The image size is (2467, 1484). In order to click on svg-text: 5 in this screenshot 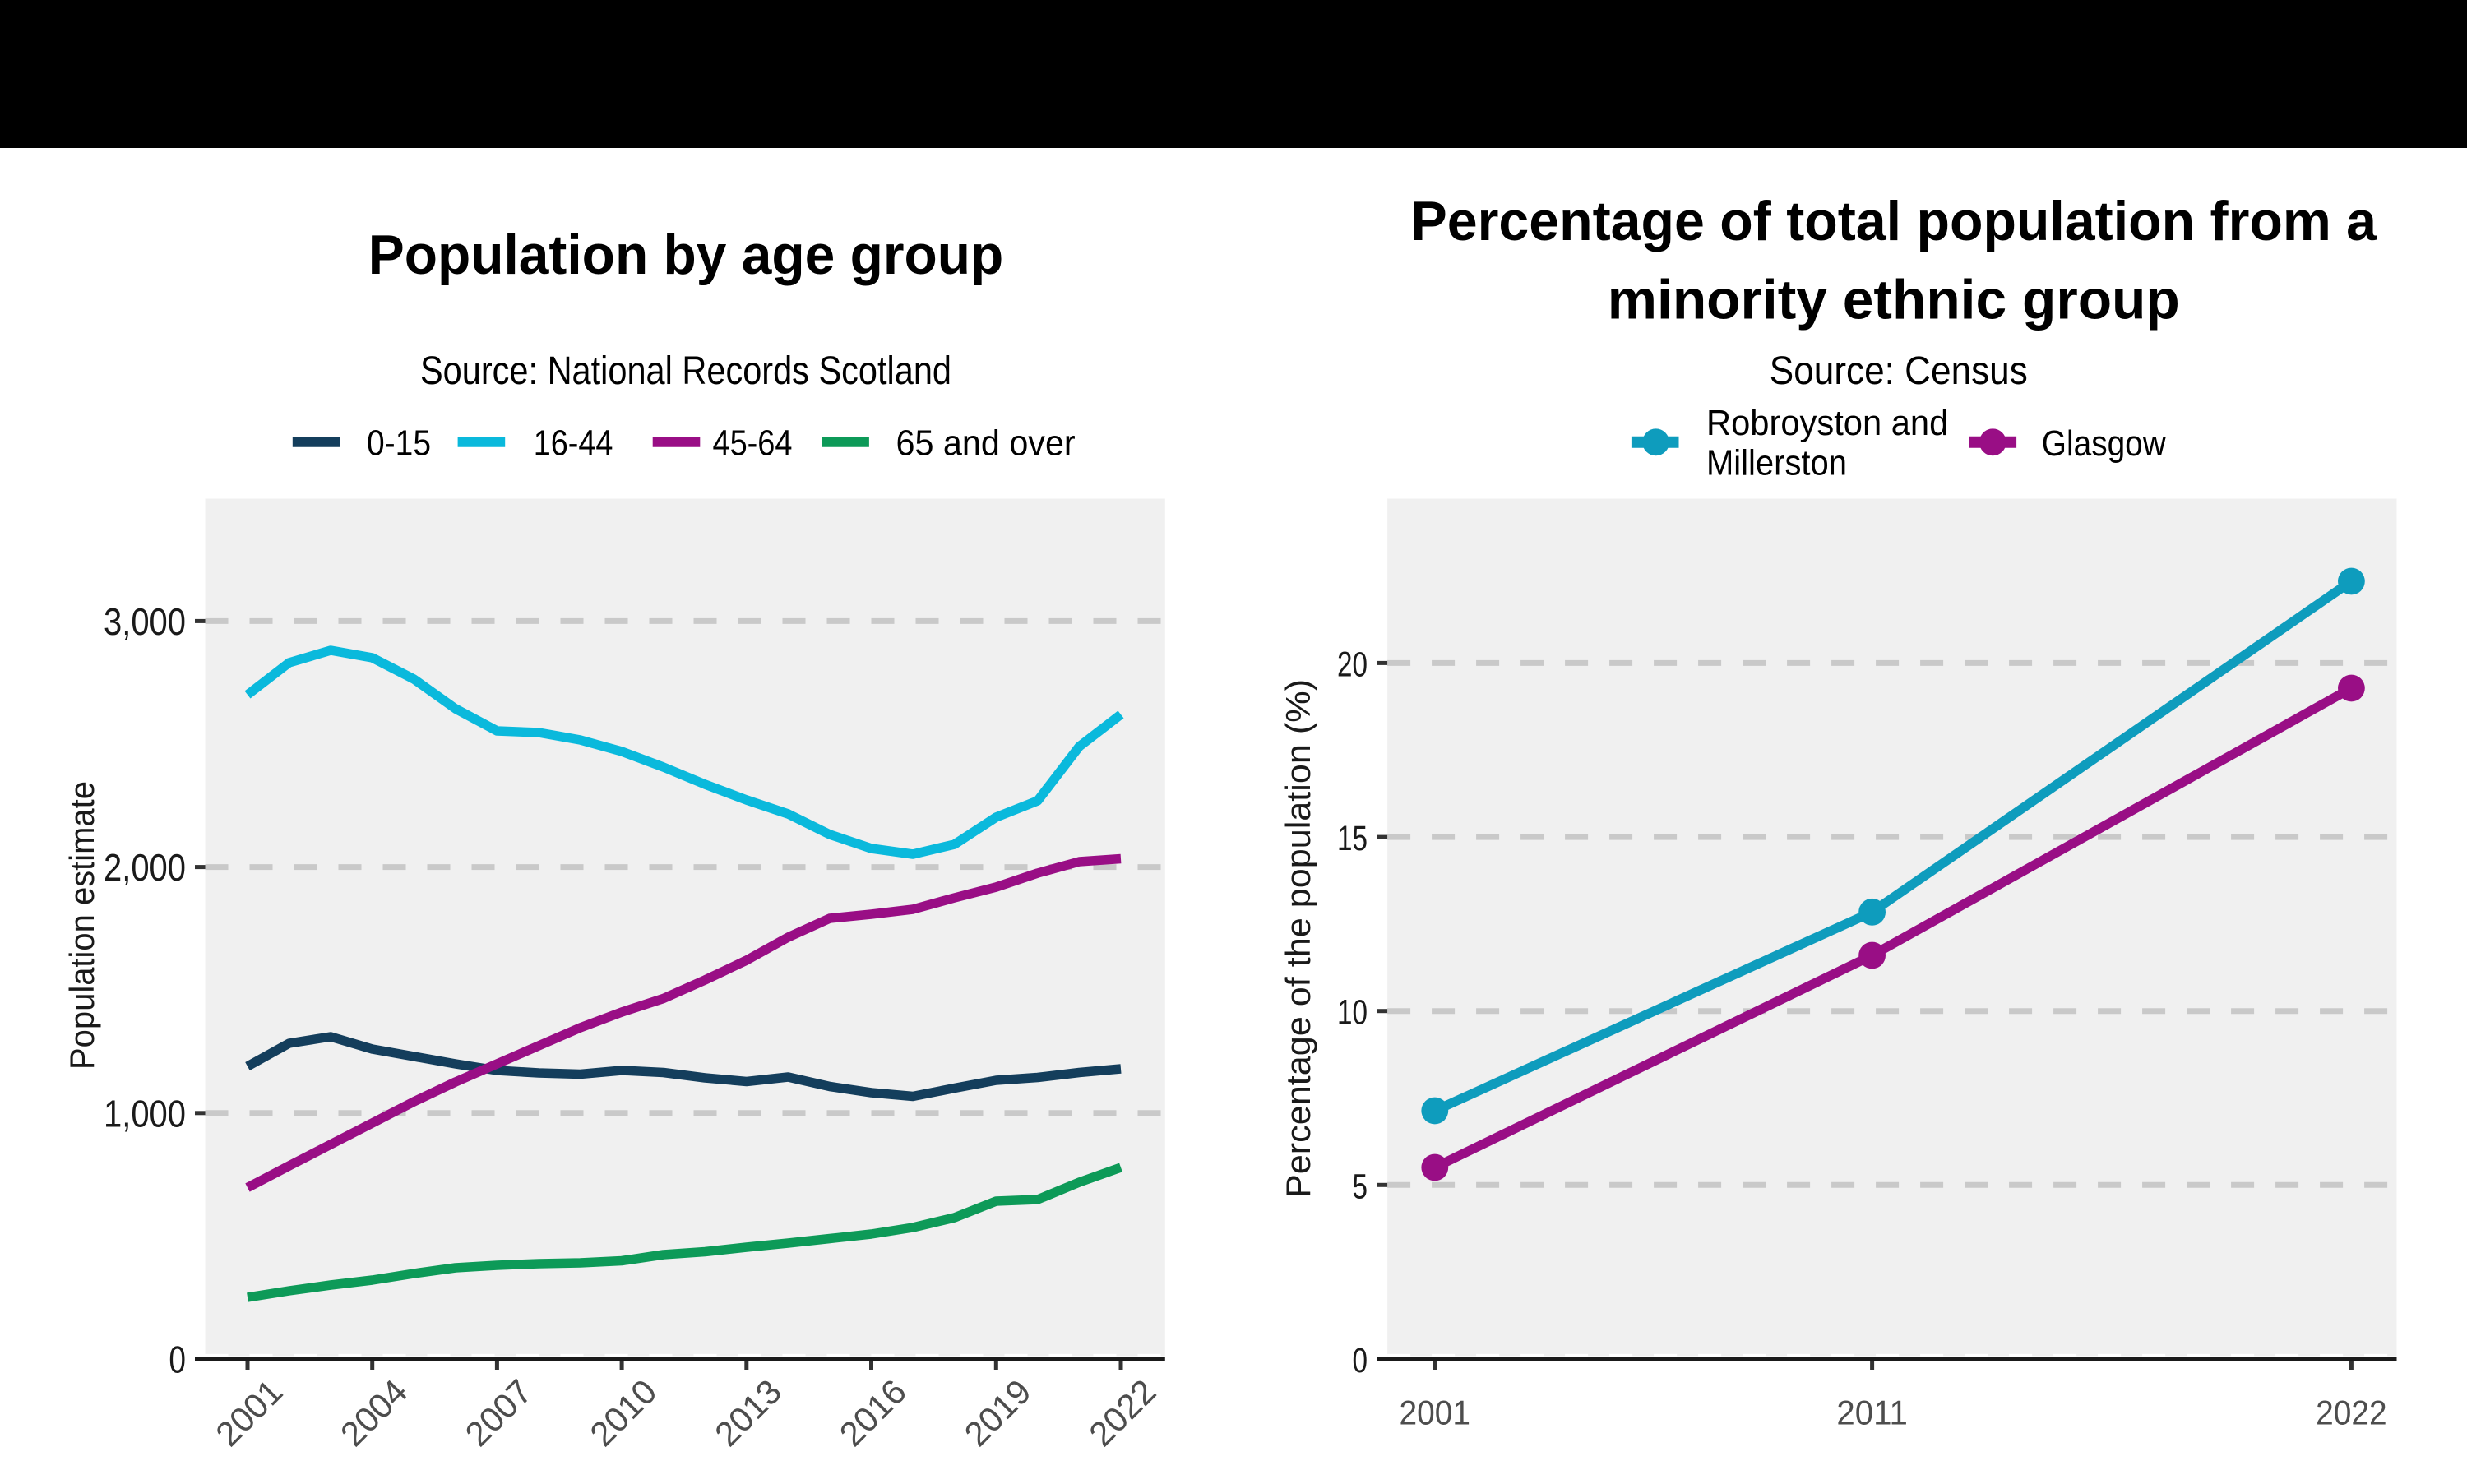, I will do `click(1360, 1186)`.